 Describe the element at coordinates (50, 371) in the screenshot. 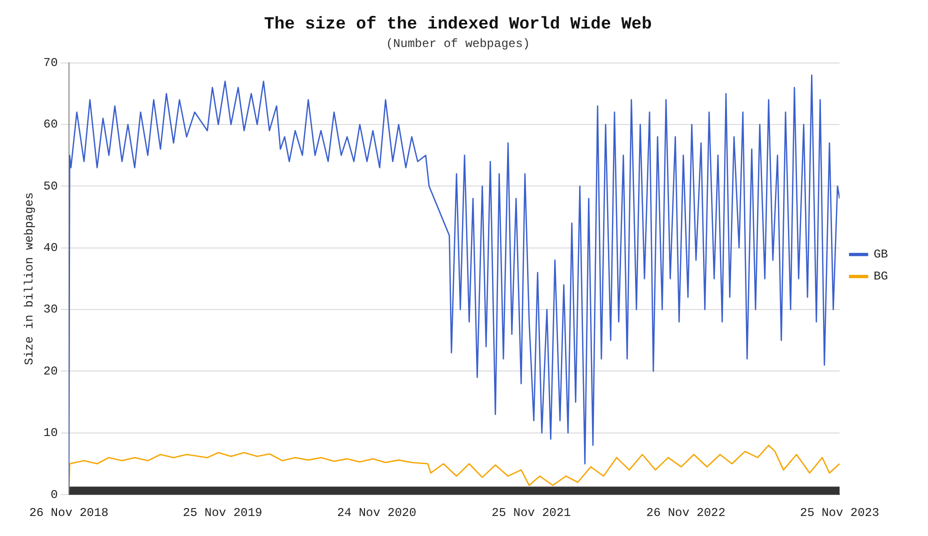

I see `y-tick-label: 20` at that location.